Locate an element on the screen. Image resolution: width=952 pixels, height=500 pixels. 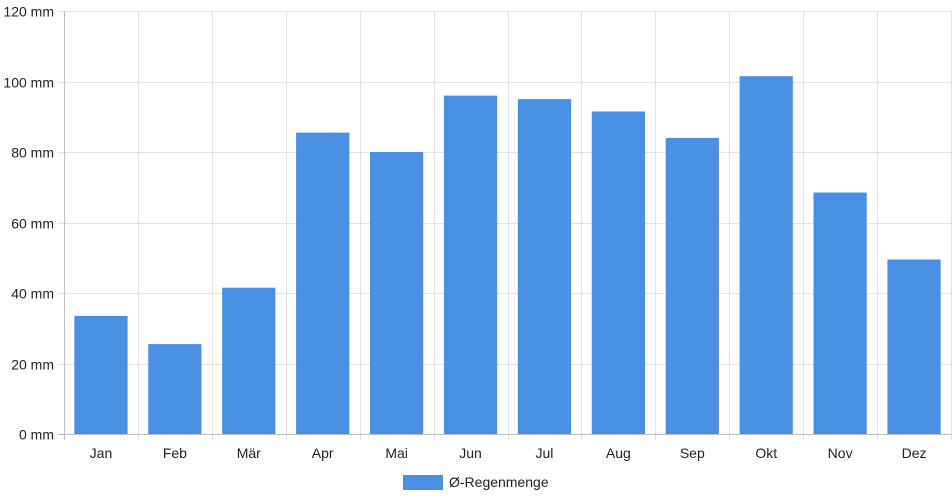
bar-jun is located at coordinates (470, 264).